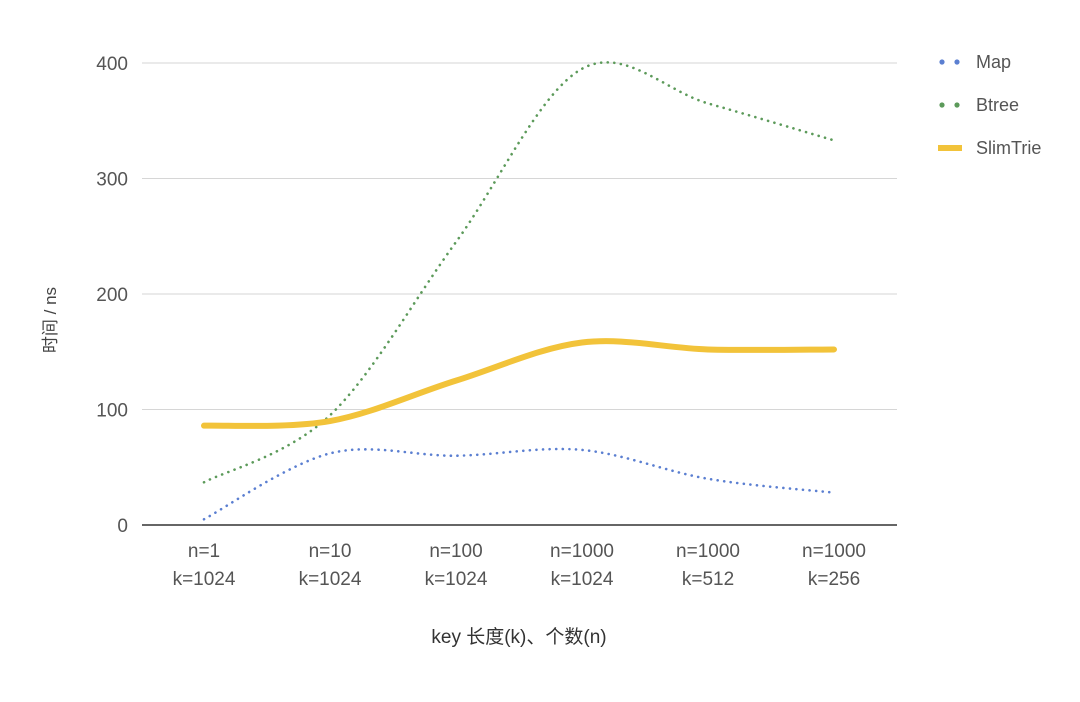 The width and height of the screenshot is (1080, 702). Describe the element at coordinates (330, 565) in the screenshot. I see `x-tick-label: n=10 k=1024` at that location.